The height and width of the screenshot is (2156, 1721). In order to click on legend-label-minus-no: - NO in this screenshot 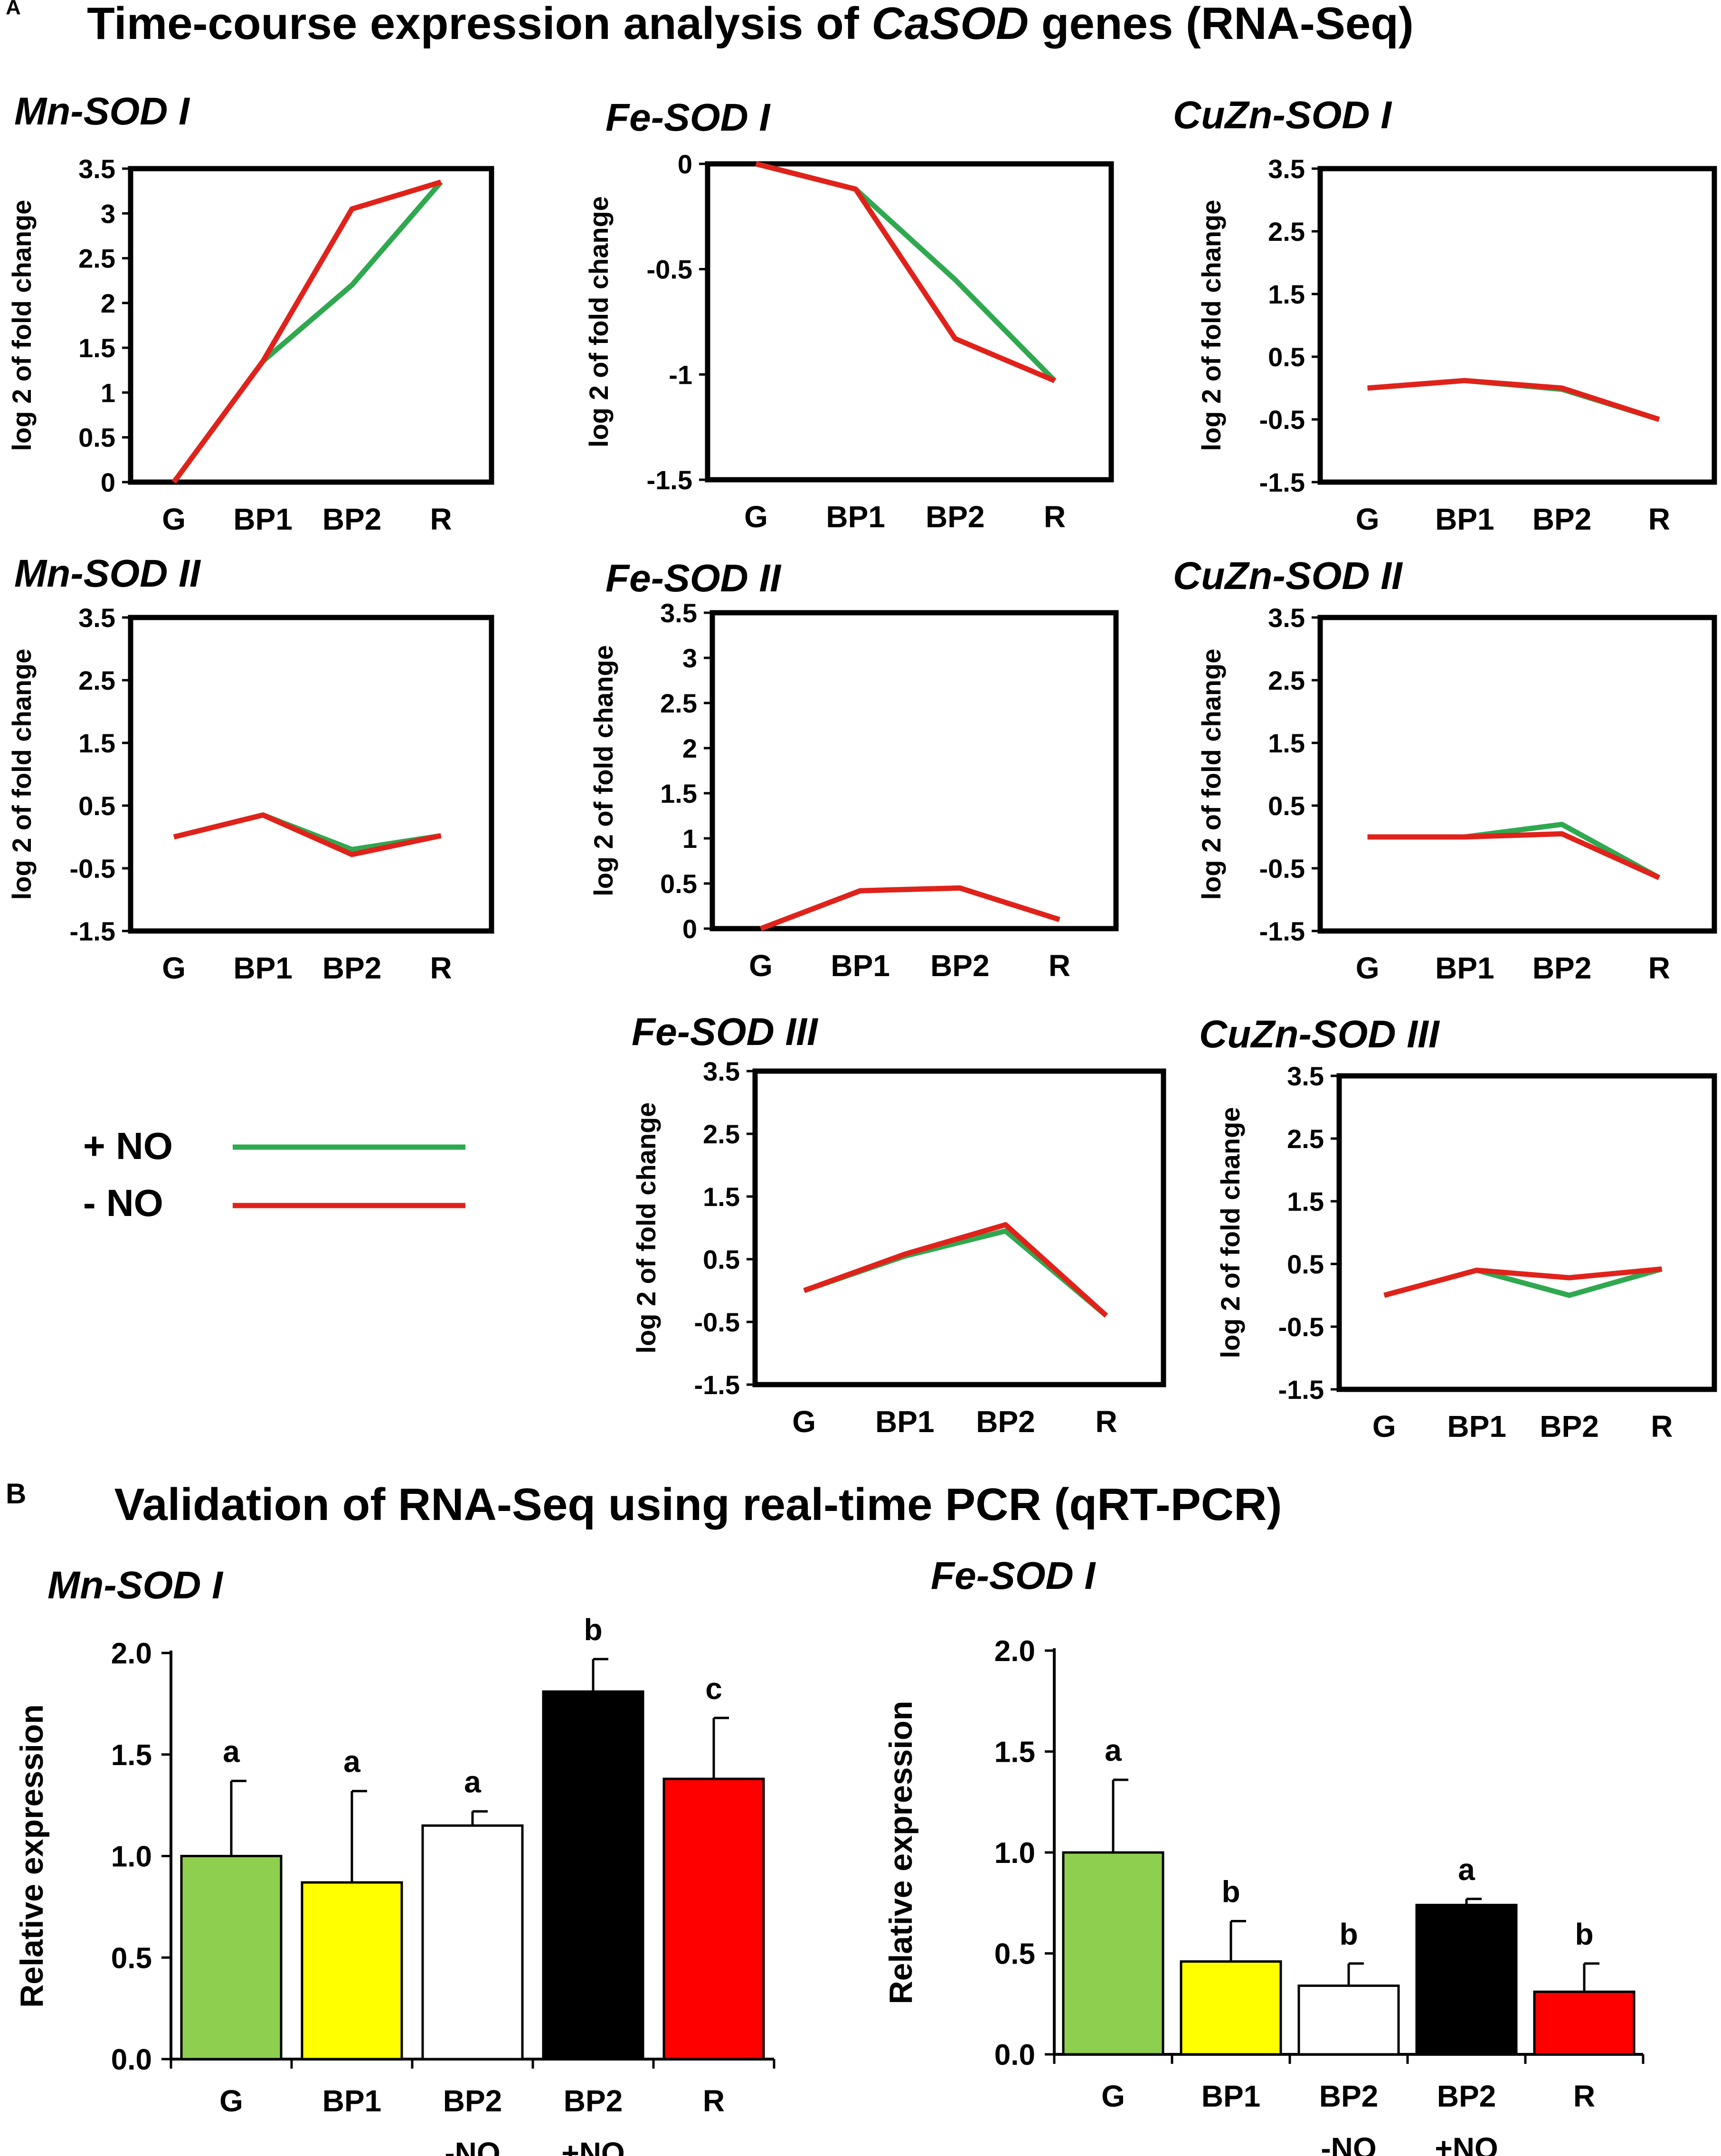, I will do `click(123, 1203)`.